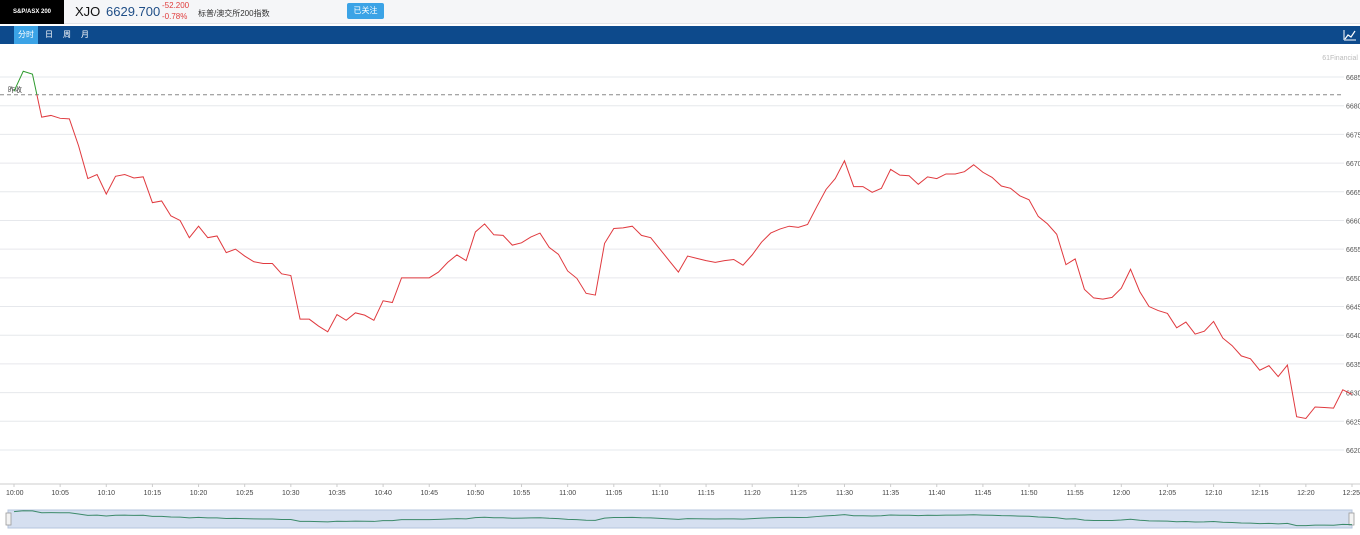 Image resolution: width=1360 pixels, height=535 pixels. What do you see at coordinates (1353, 78) in the screenshot?
I see `y-tick-label: 6685` at bounding box center [1353, 78].